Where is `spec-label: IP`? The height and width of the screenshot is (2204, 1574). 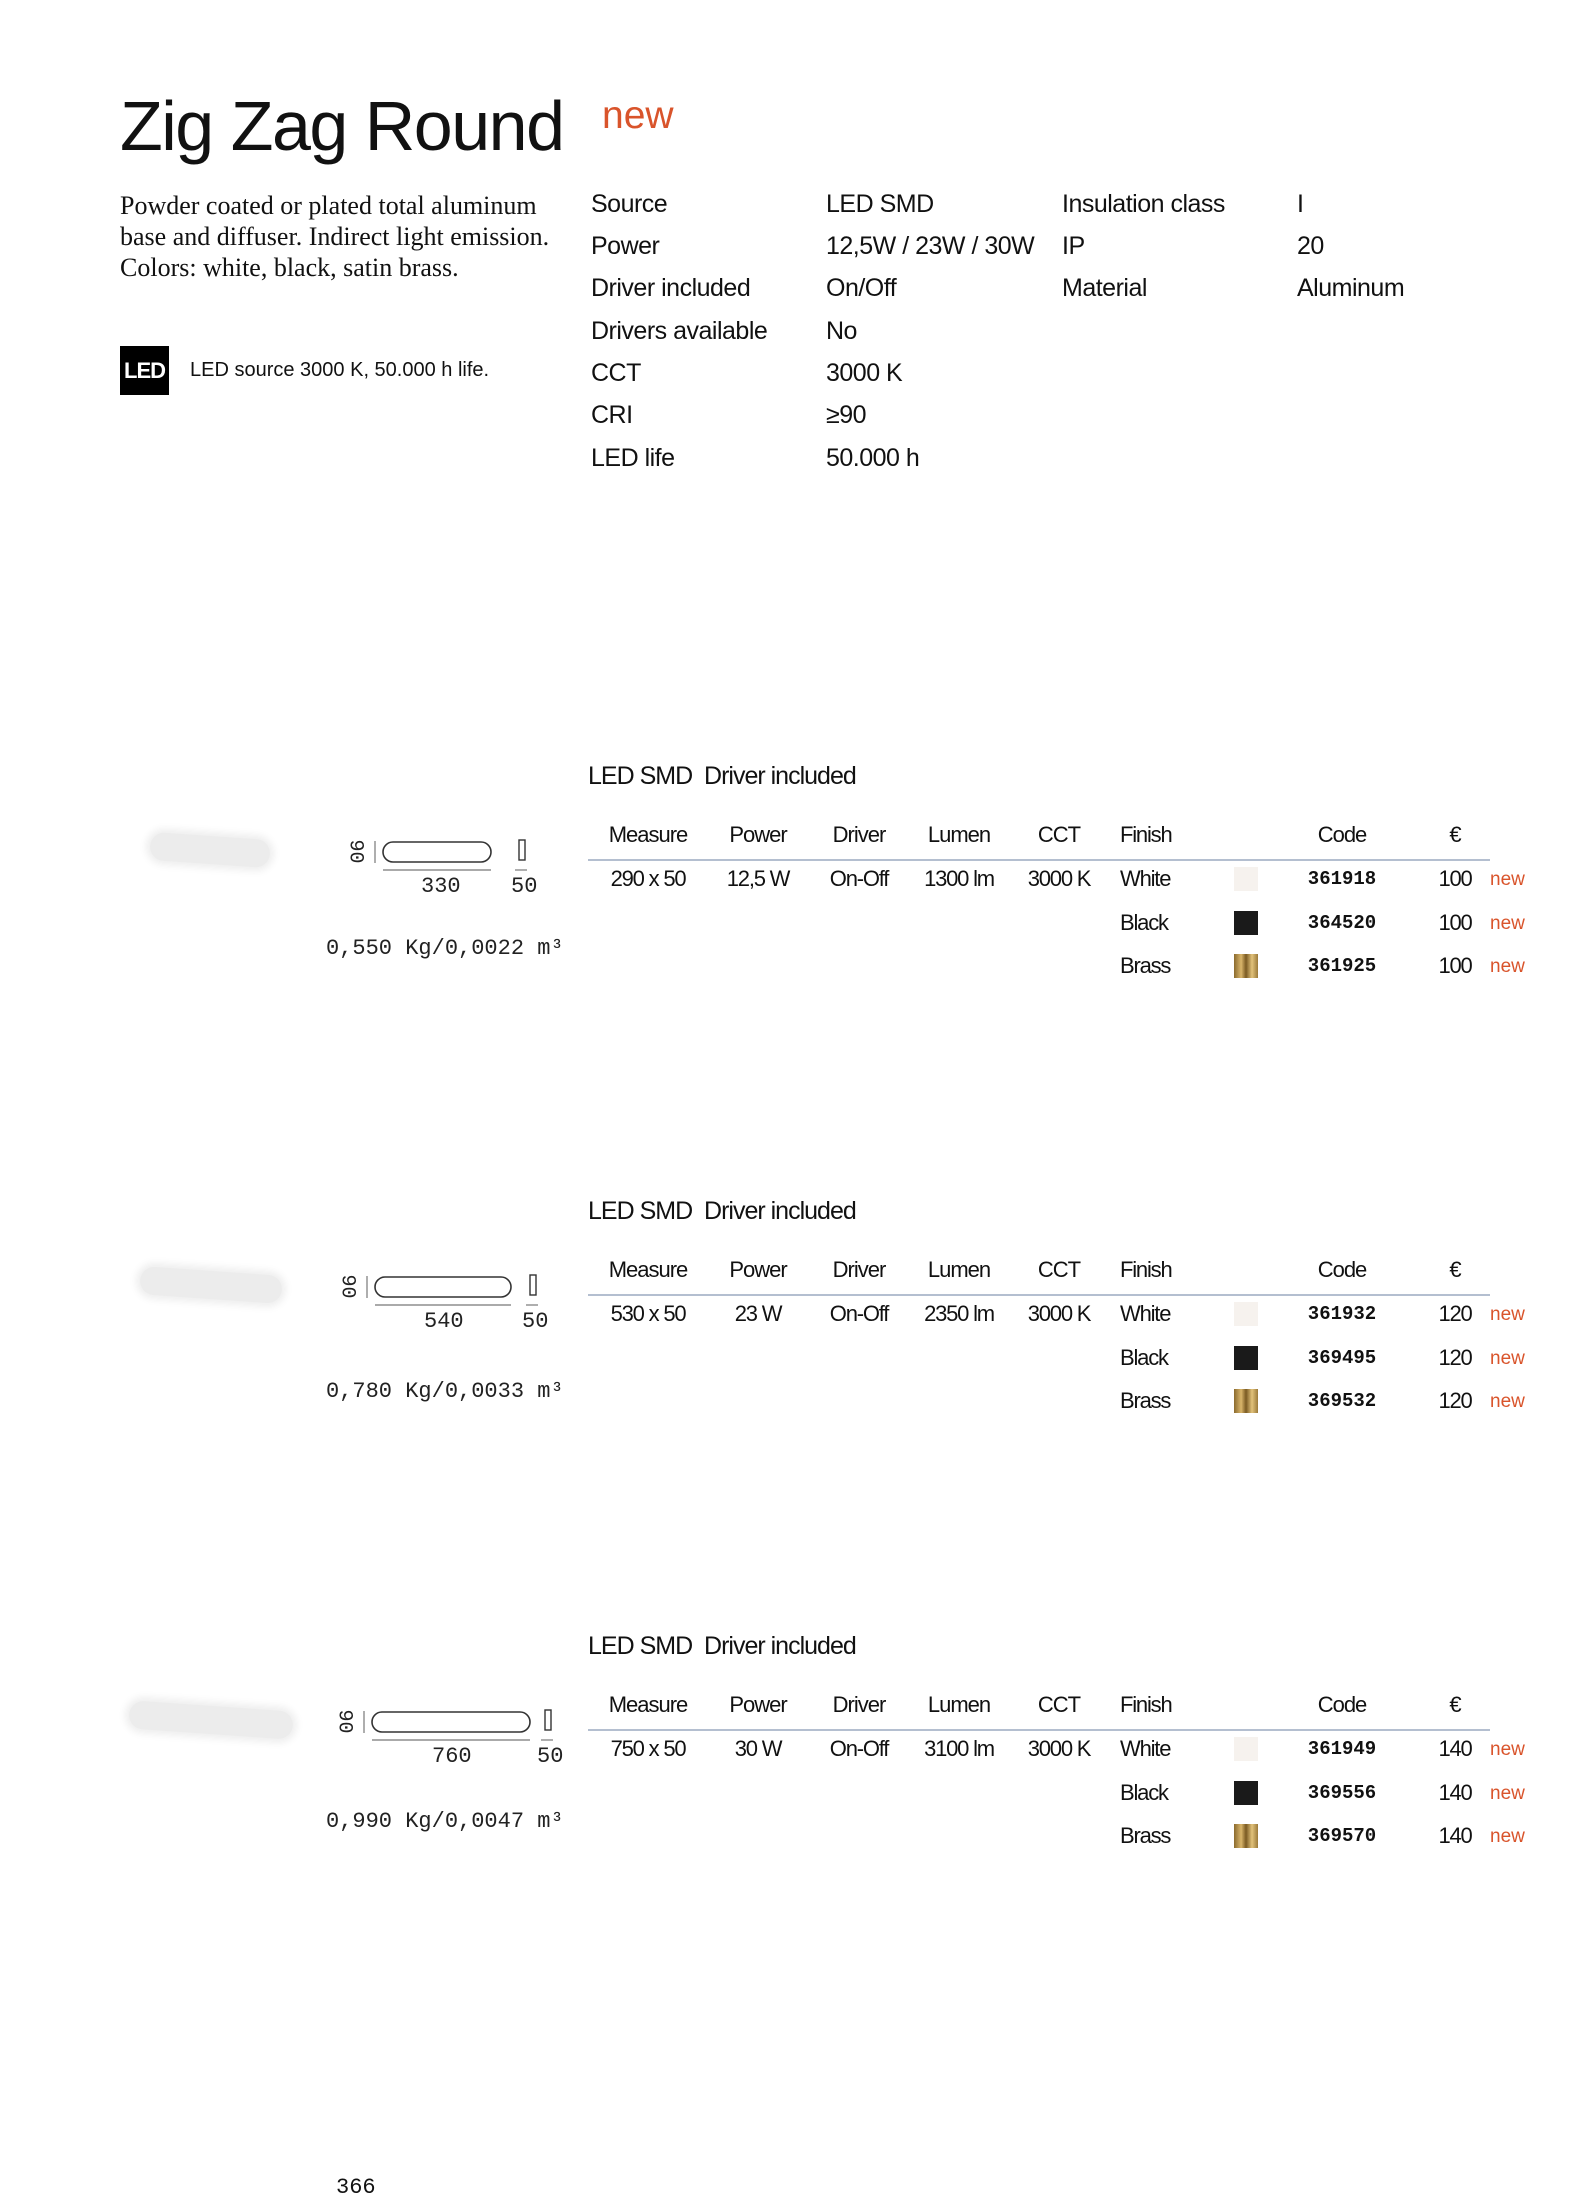 spec-label: IP is located at coordinates (1073, 246).